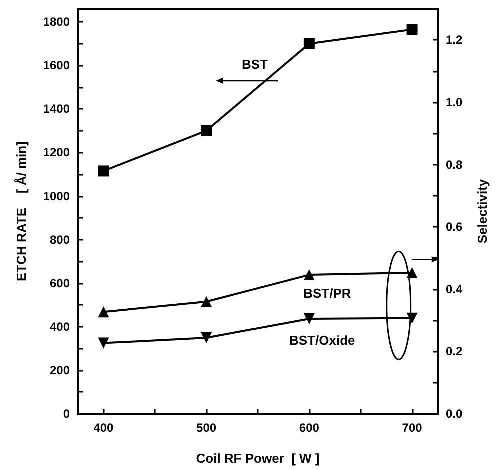 This screenshot has width=497, height=470. Describe the element at coordinates (455, 40) in the screenshot. I see `y2-tick-label: 1.2` at that location.